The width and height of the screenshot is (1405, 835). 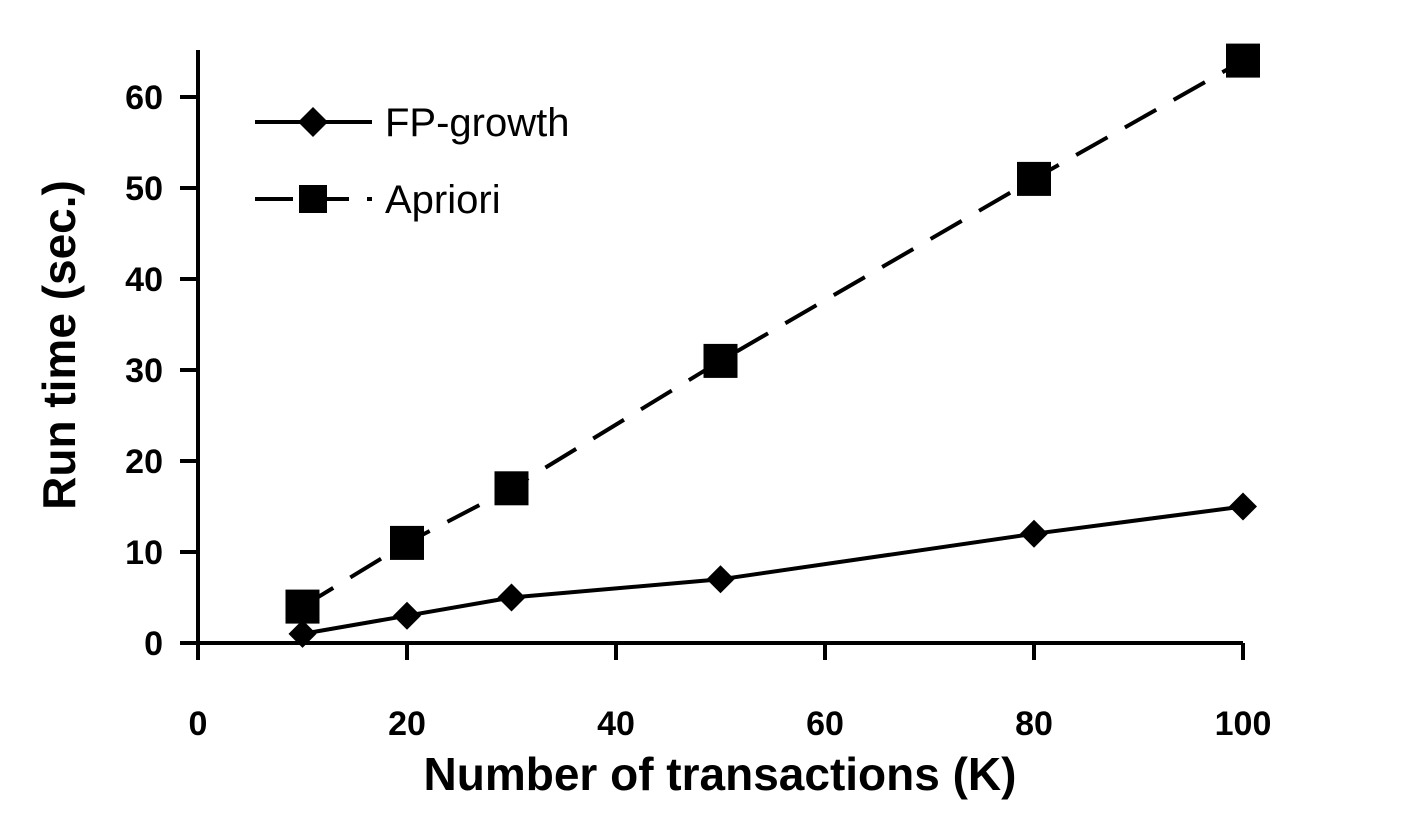 What do you see at coordinates (477, 123) in the screenshot?
I see `legend-label: FP-growth` at bounding box center [477, 123].